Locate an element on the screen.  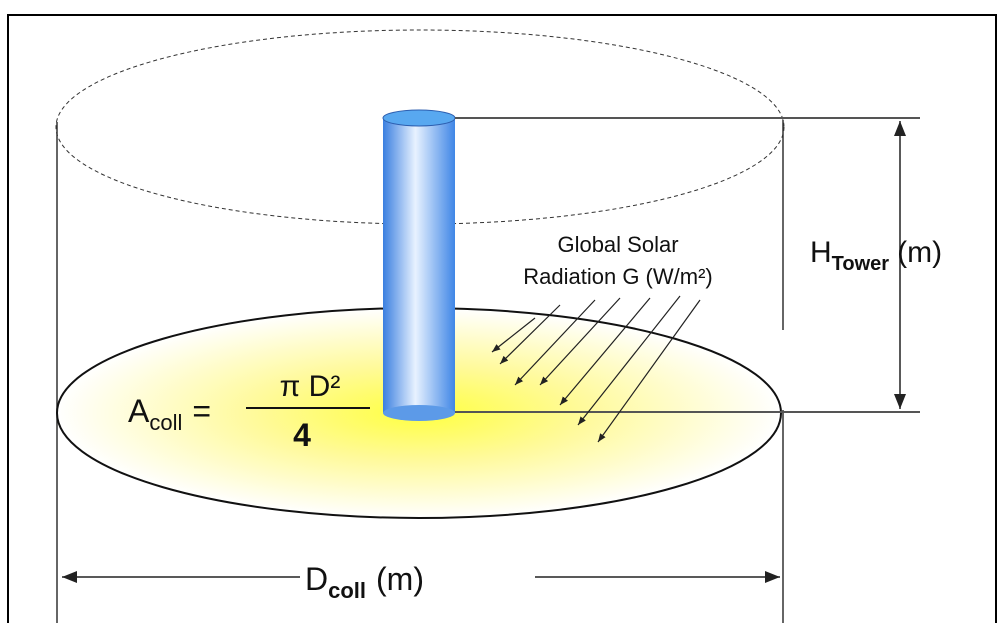
radiation-label: Global Solar is located at coordinates (617, 244).